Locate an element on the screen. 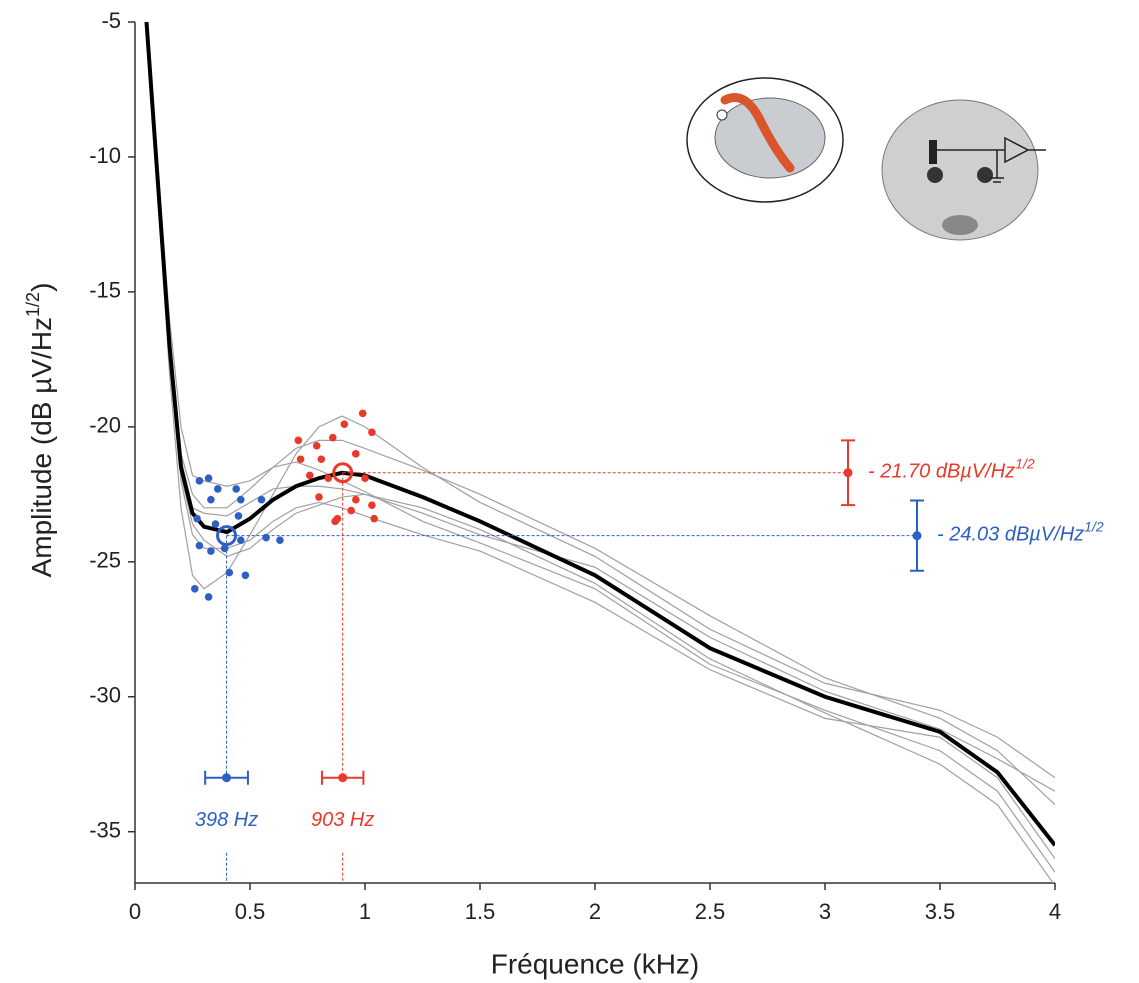 This screenshot has height=983, width=1139. y-tick-label: -20 is located at coordinates (105, 425).